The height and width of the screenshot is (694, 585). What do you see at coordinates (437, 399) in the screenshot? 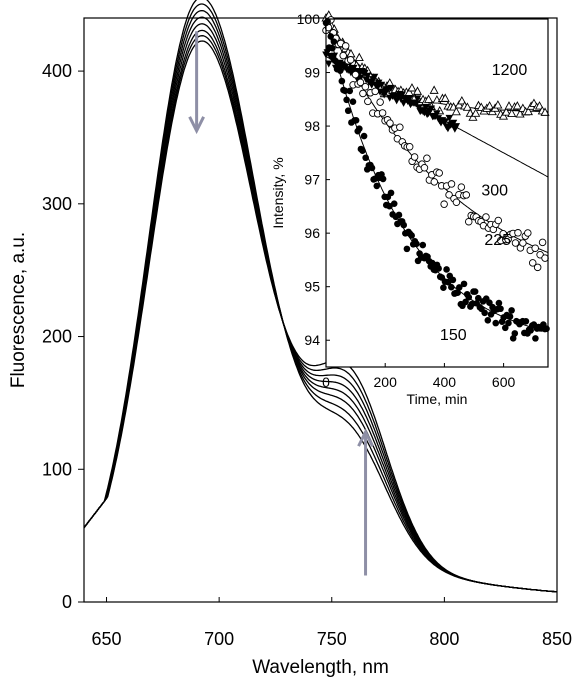
I see `inset-x-axis-label: Time, min` at bounding box center [437, 399].